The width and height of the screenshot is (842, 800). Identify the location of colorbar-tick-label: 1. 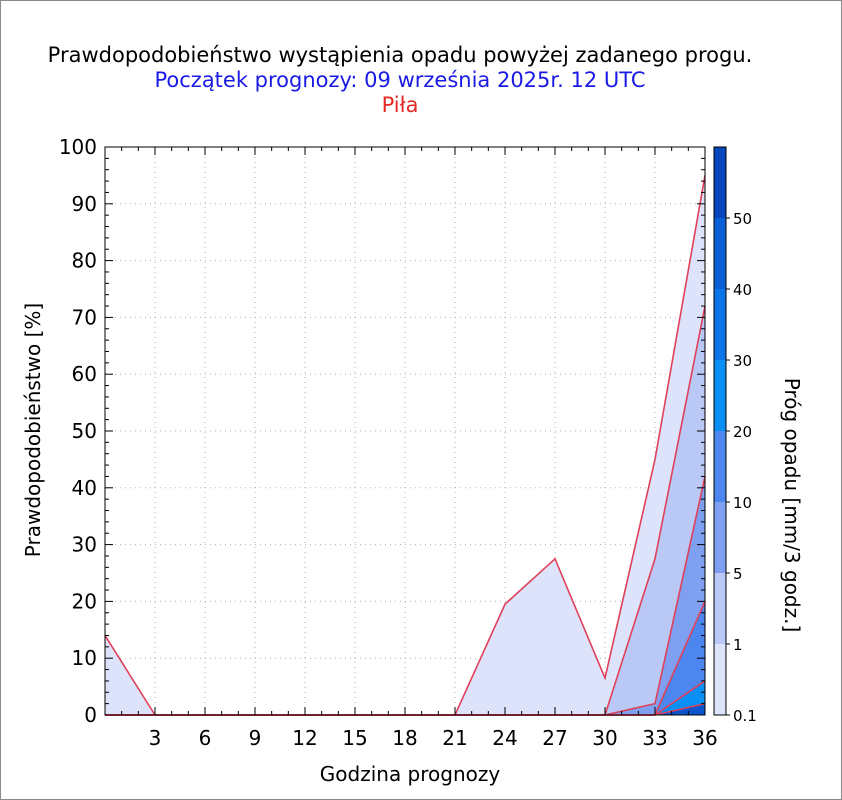
(738, 645).